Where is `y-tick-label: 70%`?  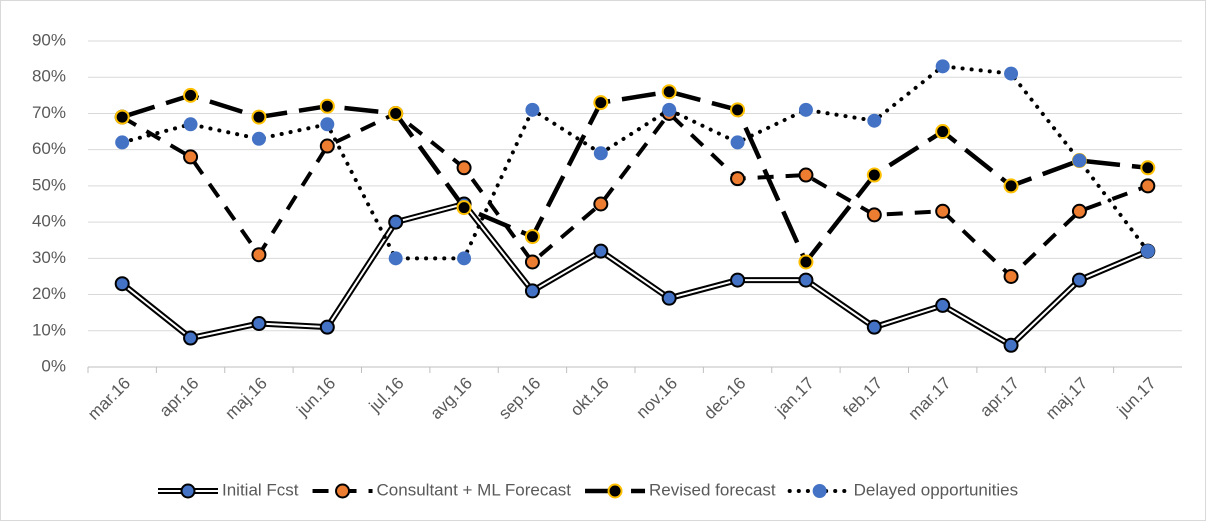
y-tick-label: 70% is located at coordinates (49, 112).